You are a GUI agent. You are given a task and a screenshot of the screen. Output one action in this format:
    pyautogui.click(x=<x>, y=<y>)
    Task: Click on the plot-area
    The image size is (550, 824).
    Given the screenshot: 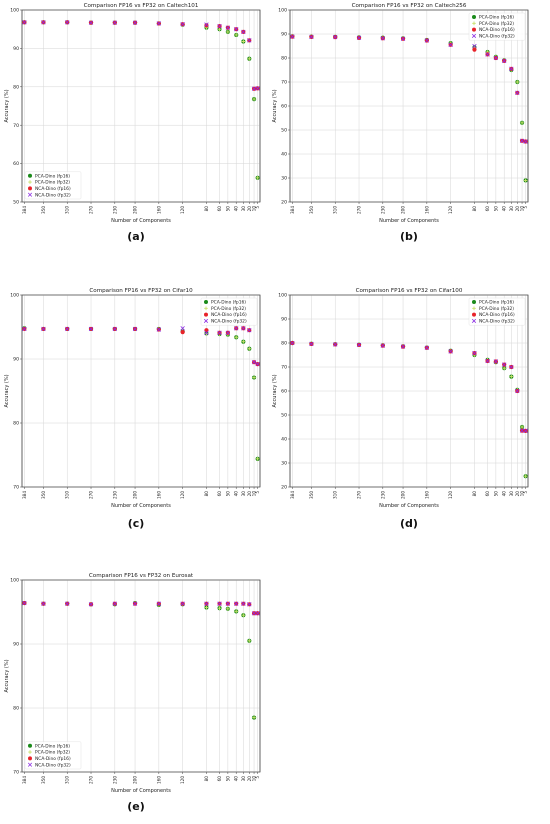 What is the action you would take?
    pyautogui.click(x=141, y=391)
    